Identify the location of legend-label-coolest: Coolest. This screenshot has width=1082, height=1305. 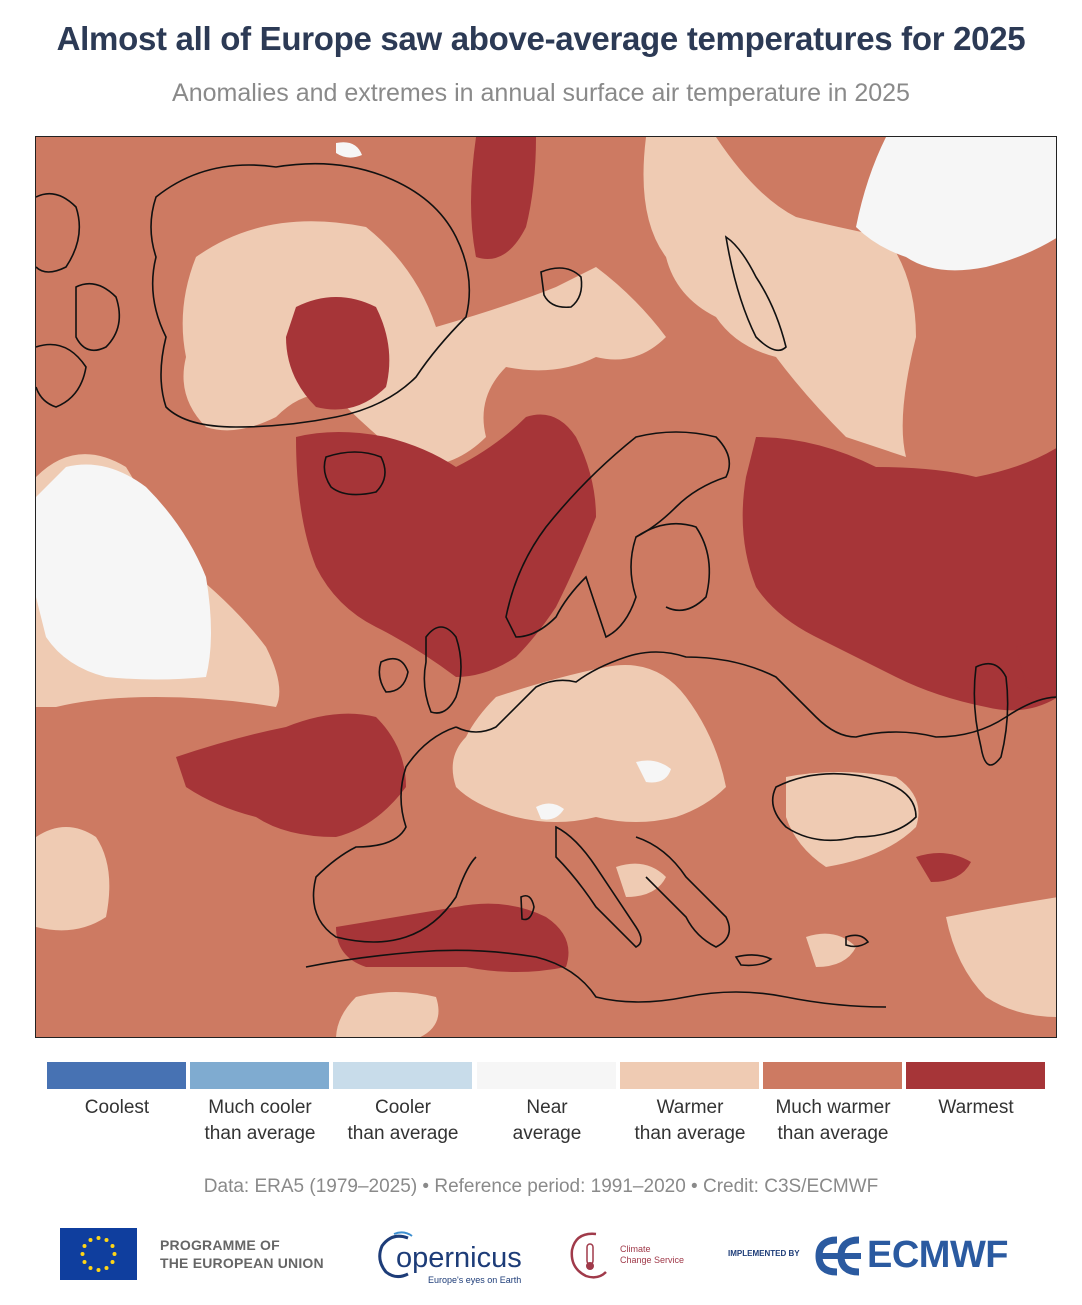
(117, 1107).